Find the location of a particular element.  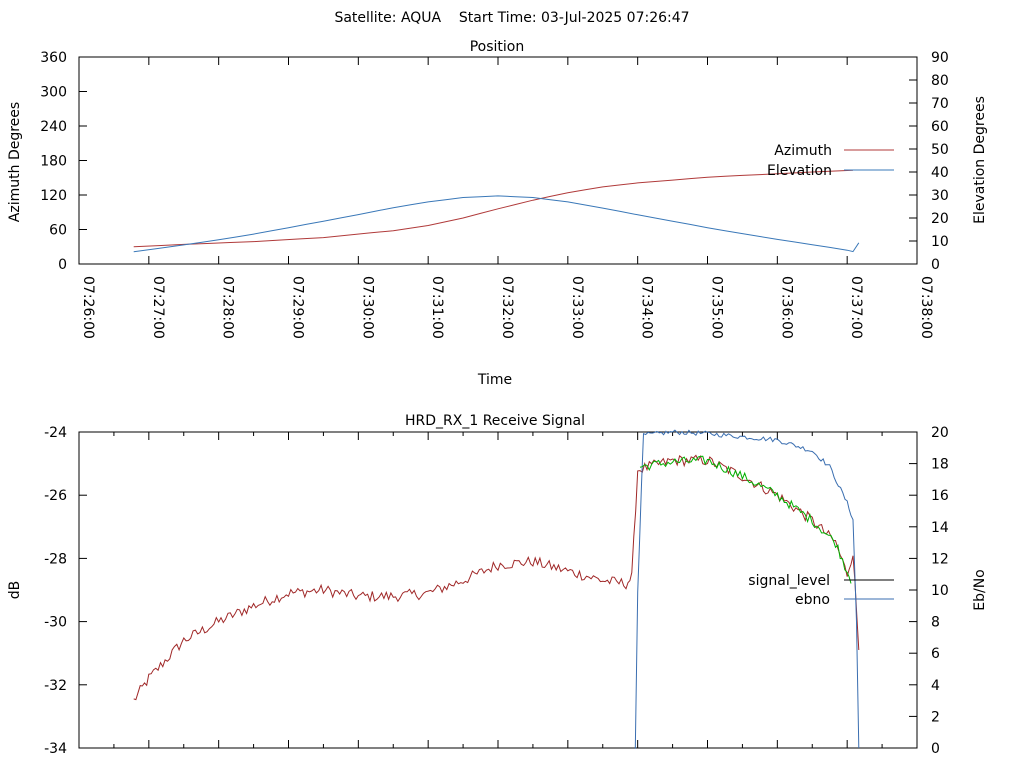

y2-tick-label: 4 is located at coordinates (935, 686).